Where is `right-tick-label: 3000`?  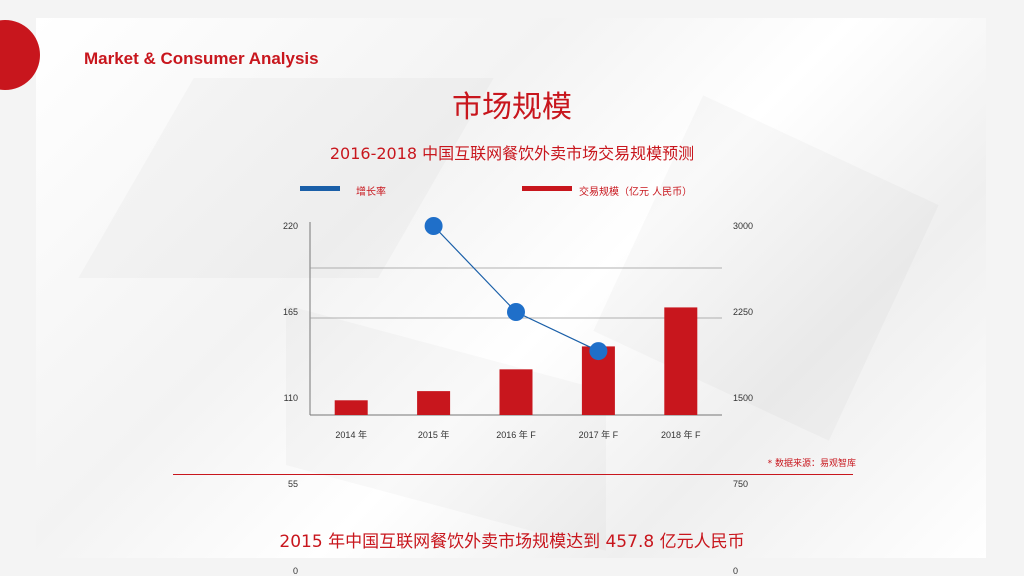
right-tick-label: 3000 is located at coordinates (743, 226).